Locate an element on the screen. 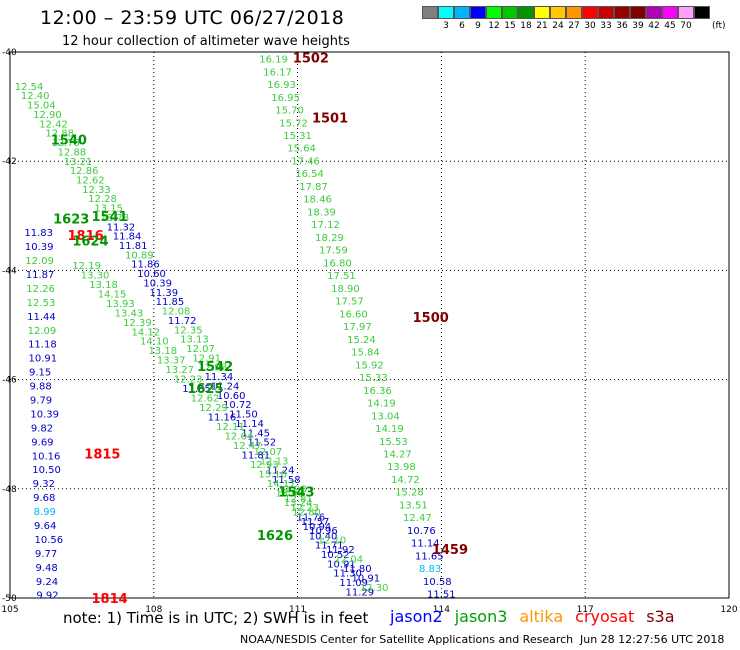  wave-height-value: 12.42 is located at coordinates (53, 124).